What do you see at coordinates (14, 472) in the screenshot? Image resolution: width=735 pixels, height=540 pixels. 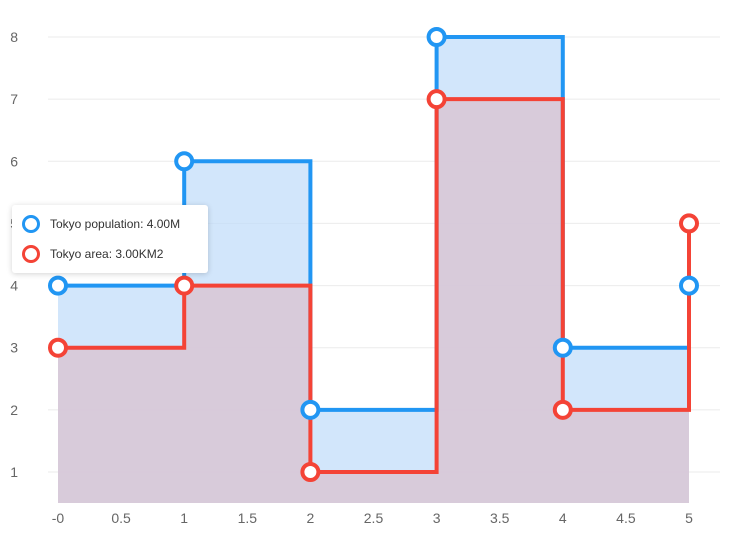 I see `y-tick-label-1: 1` at bounding box center [14, 472].